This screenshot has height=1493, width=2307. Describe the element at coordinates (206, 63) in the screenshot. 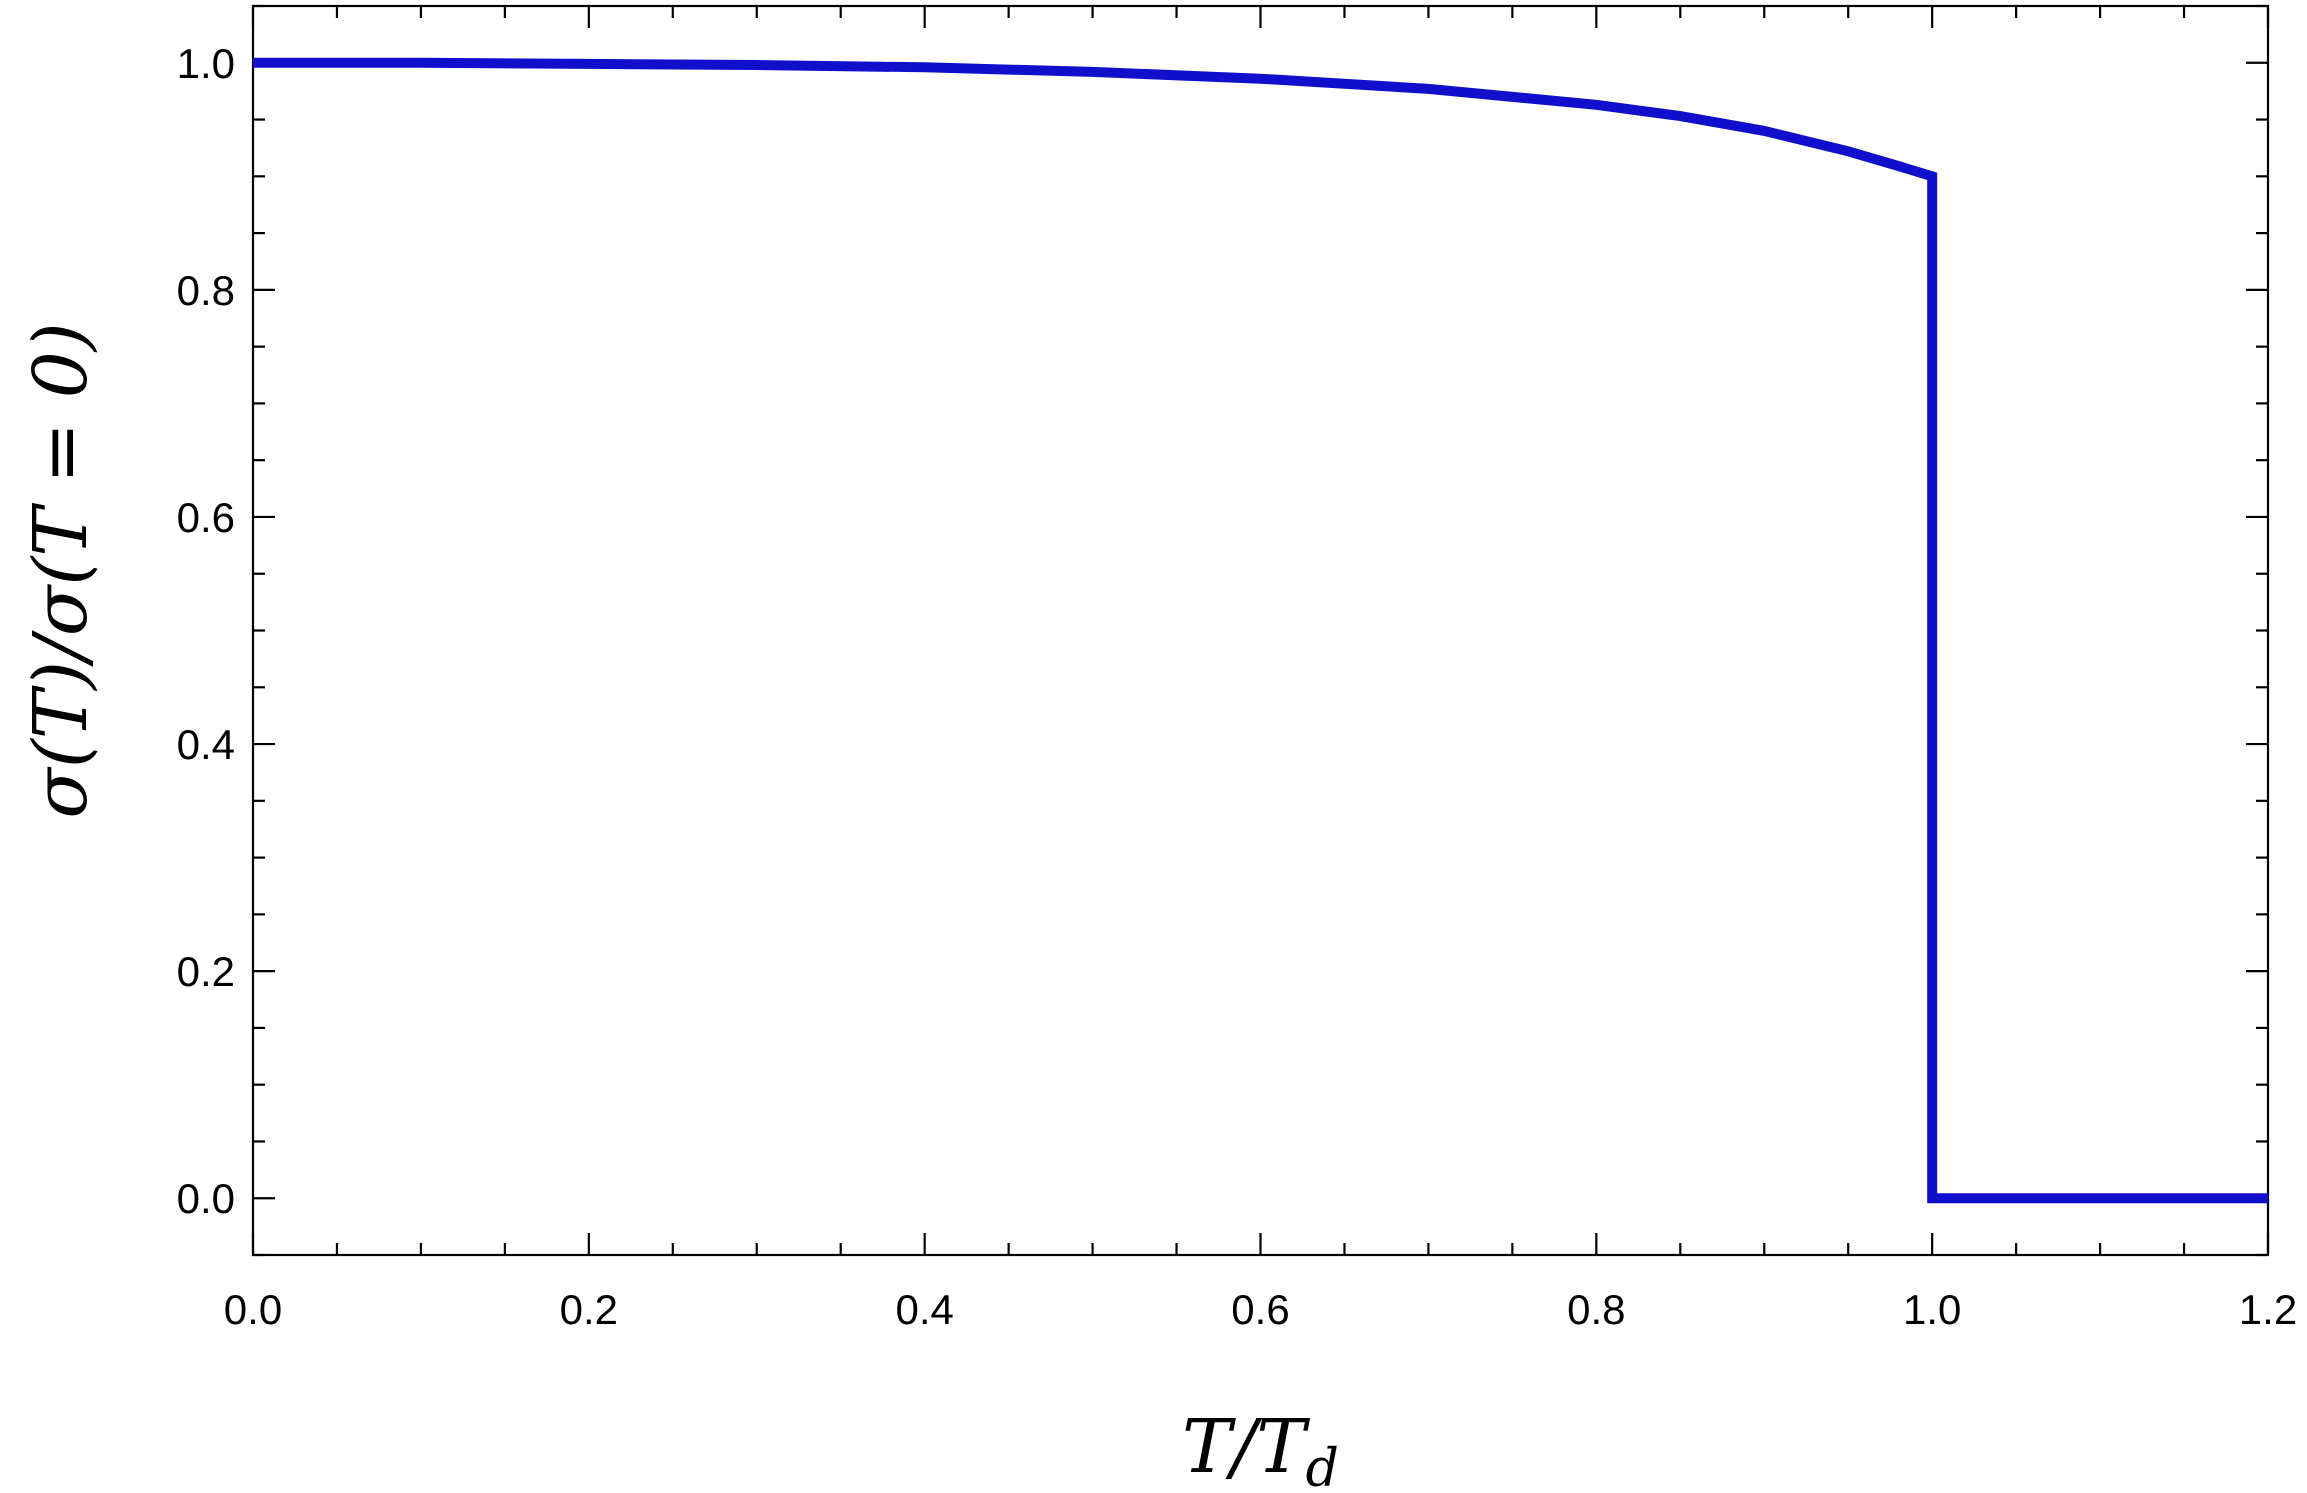

I see `y-tick-label: 1.0` at that location.